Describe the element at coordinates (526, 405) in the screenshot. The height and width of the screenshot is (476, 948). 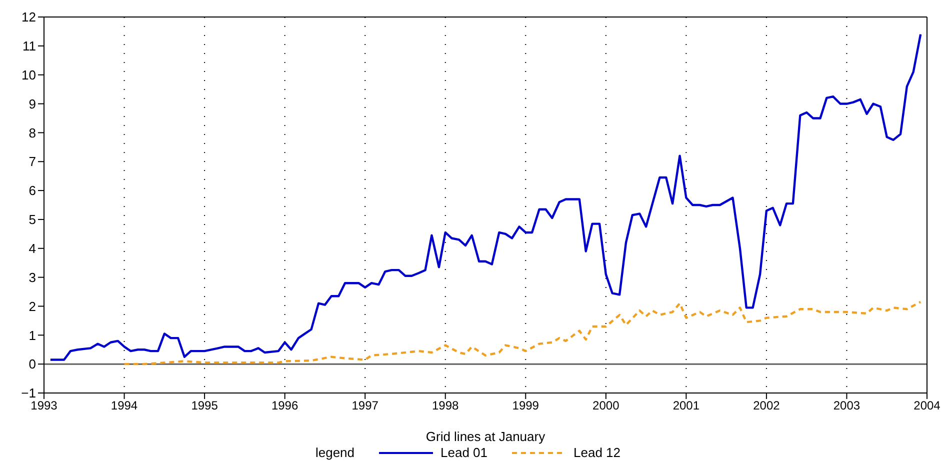
I see `x-tick-label: 1999` at that location.